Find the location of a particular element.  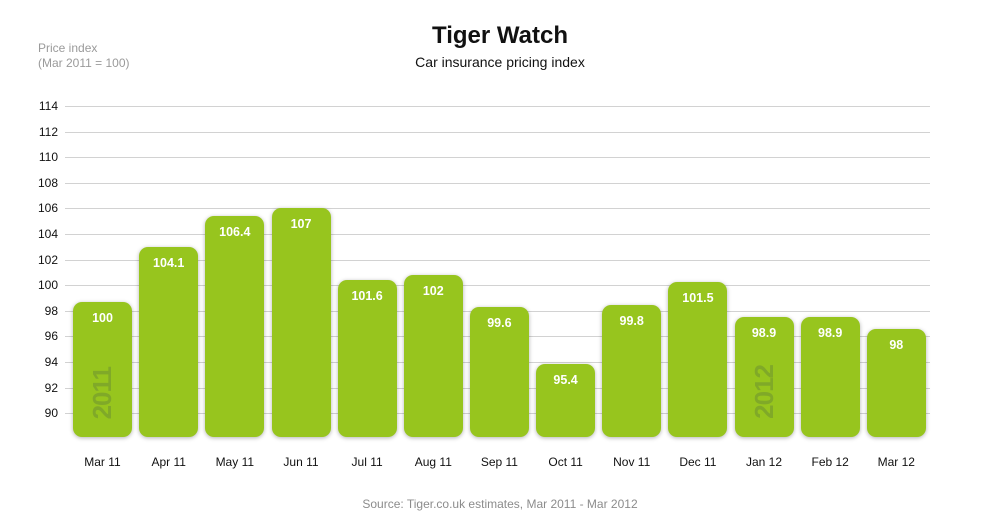

bar-value-label-jul-11: 101.6 is located at coordinates (367, 296).